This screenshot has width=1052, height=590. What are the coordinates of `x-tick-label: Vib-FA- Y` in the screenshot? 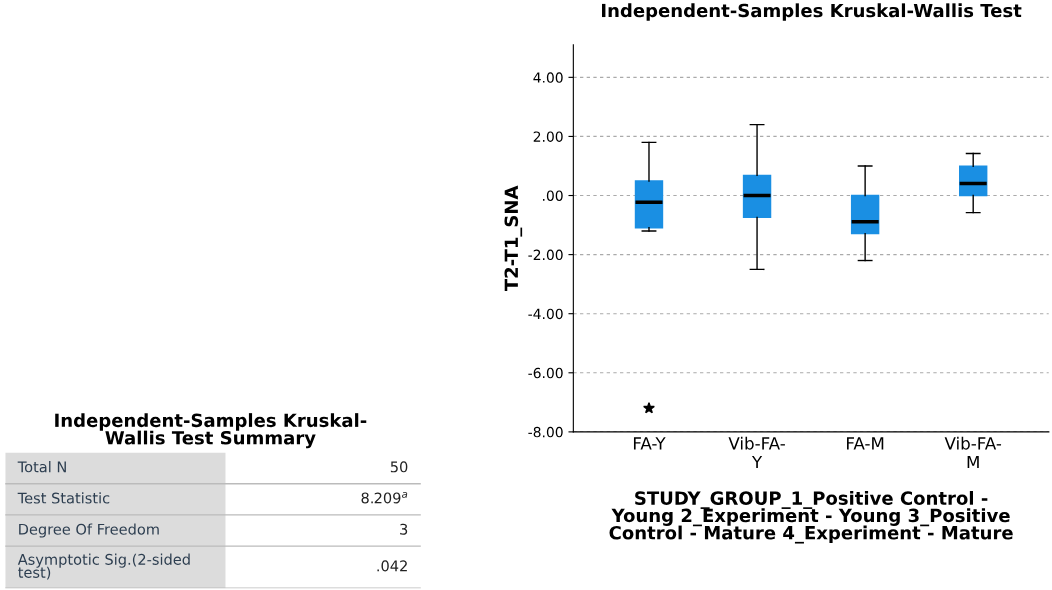 It's located at (756, 452).